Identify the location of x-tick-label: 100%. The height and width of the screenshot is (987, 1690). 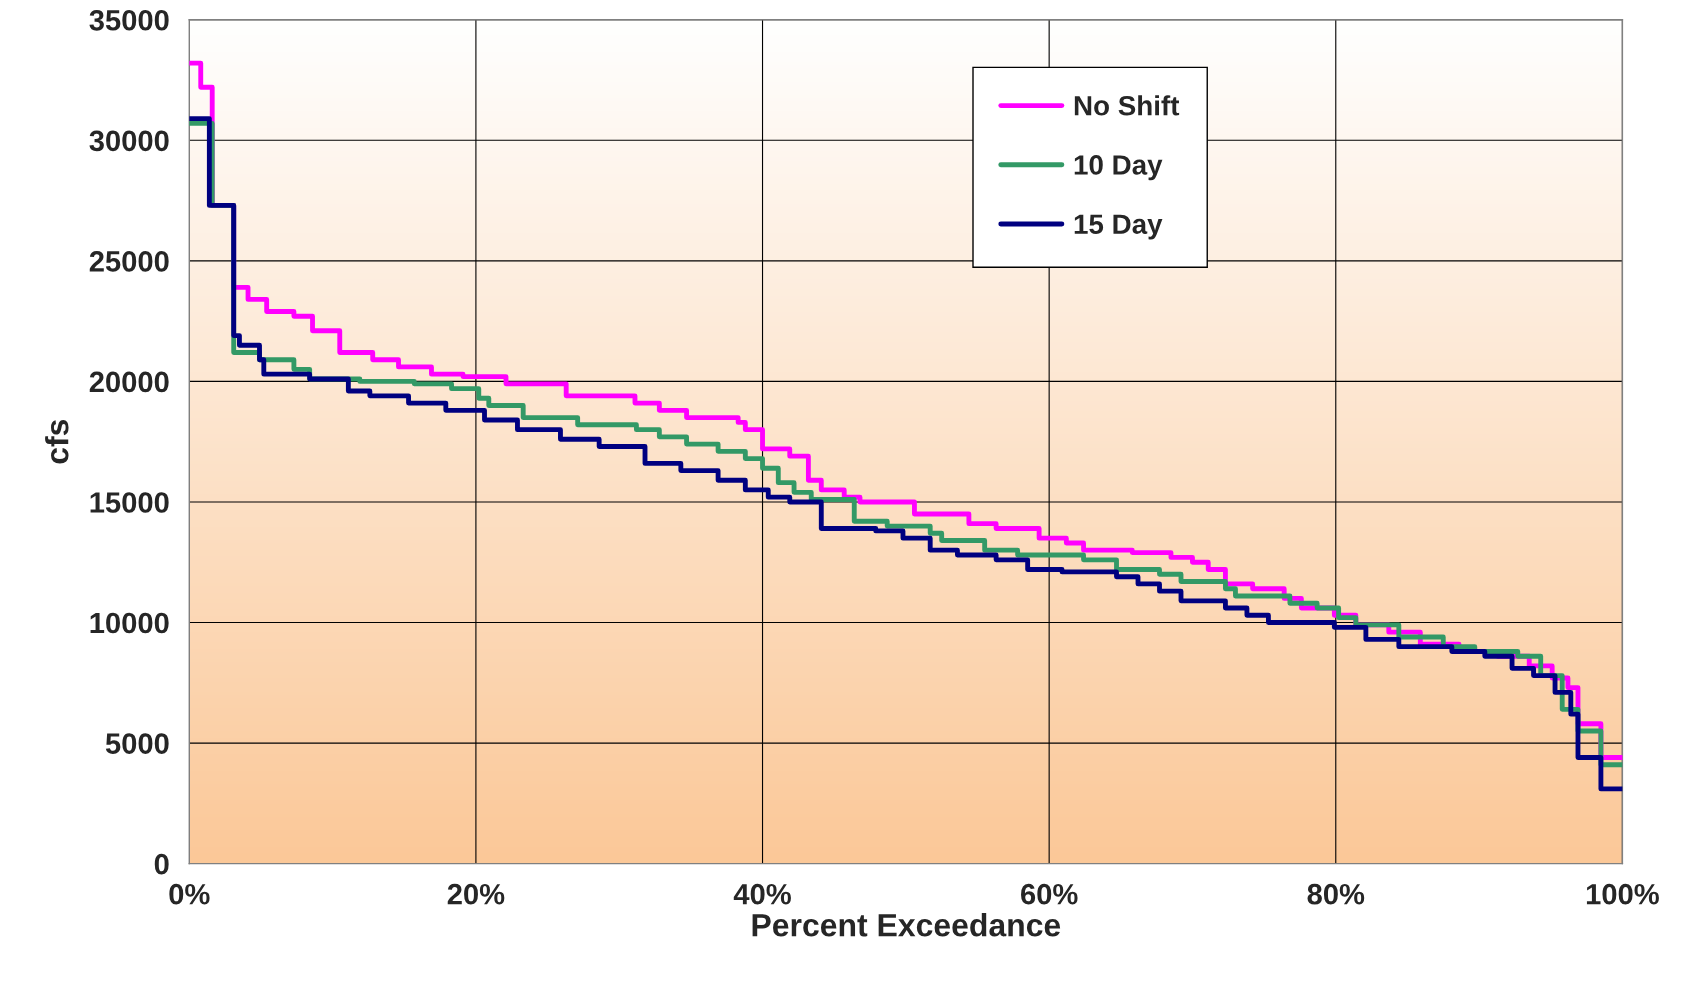
(1622, 894).